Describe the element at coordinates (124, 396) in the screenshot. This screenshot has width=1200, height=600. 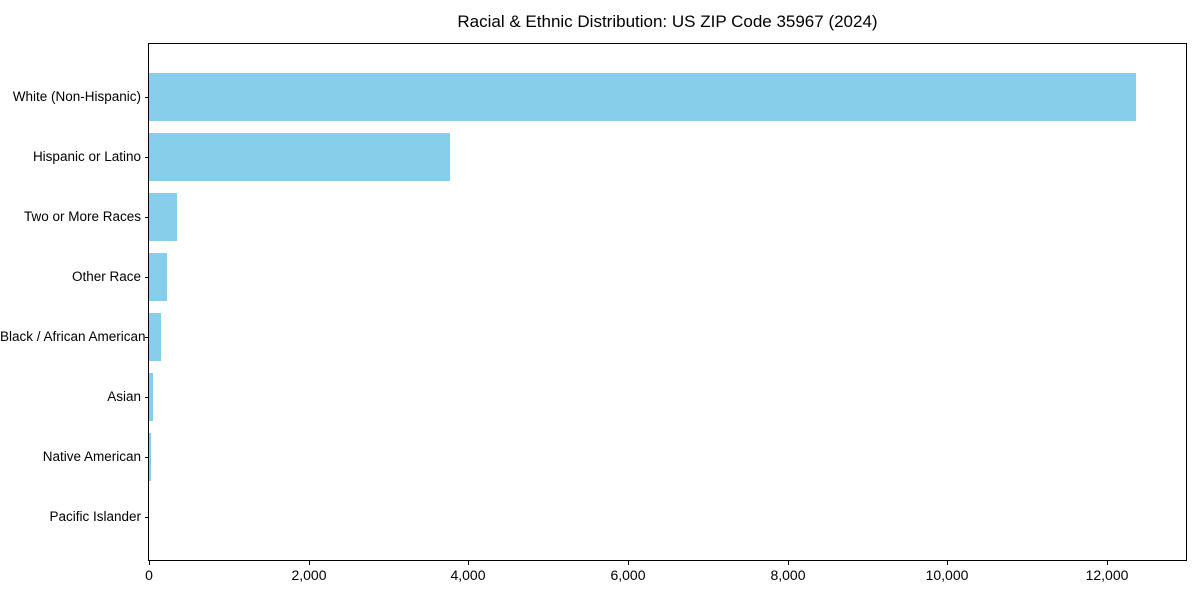
I see `y-axis-label: Asian` at that location.